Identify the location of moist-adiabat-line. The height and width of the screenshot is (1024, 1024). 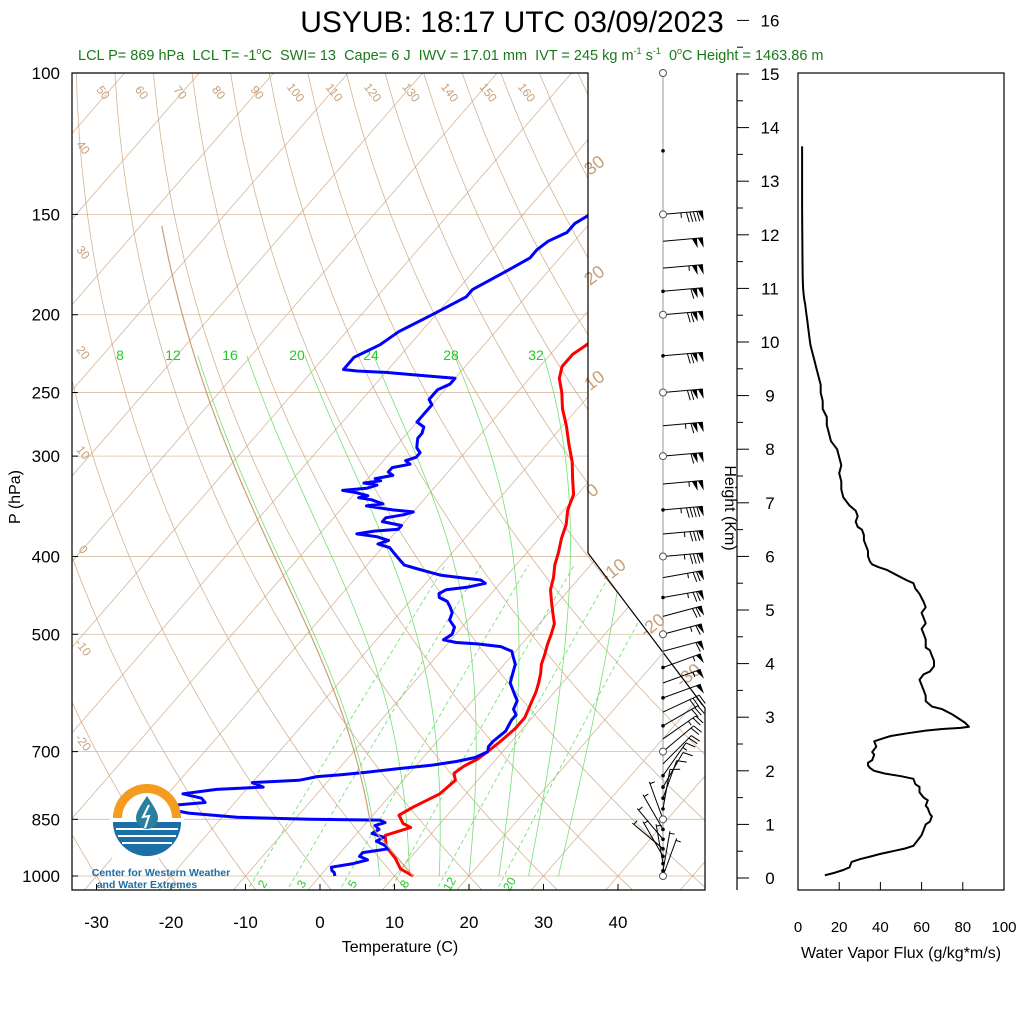
(288, 616).